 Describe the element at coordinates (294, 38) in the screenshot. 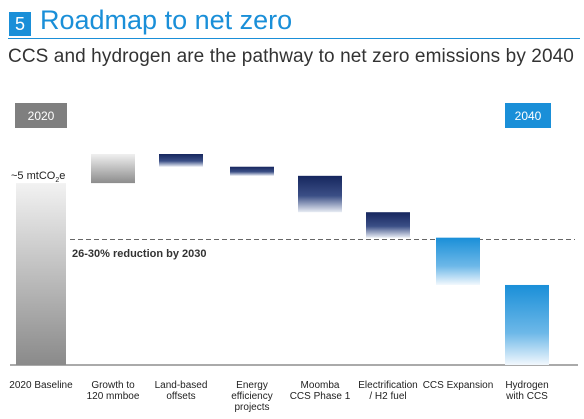

I see `title-divider` at that location.